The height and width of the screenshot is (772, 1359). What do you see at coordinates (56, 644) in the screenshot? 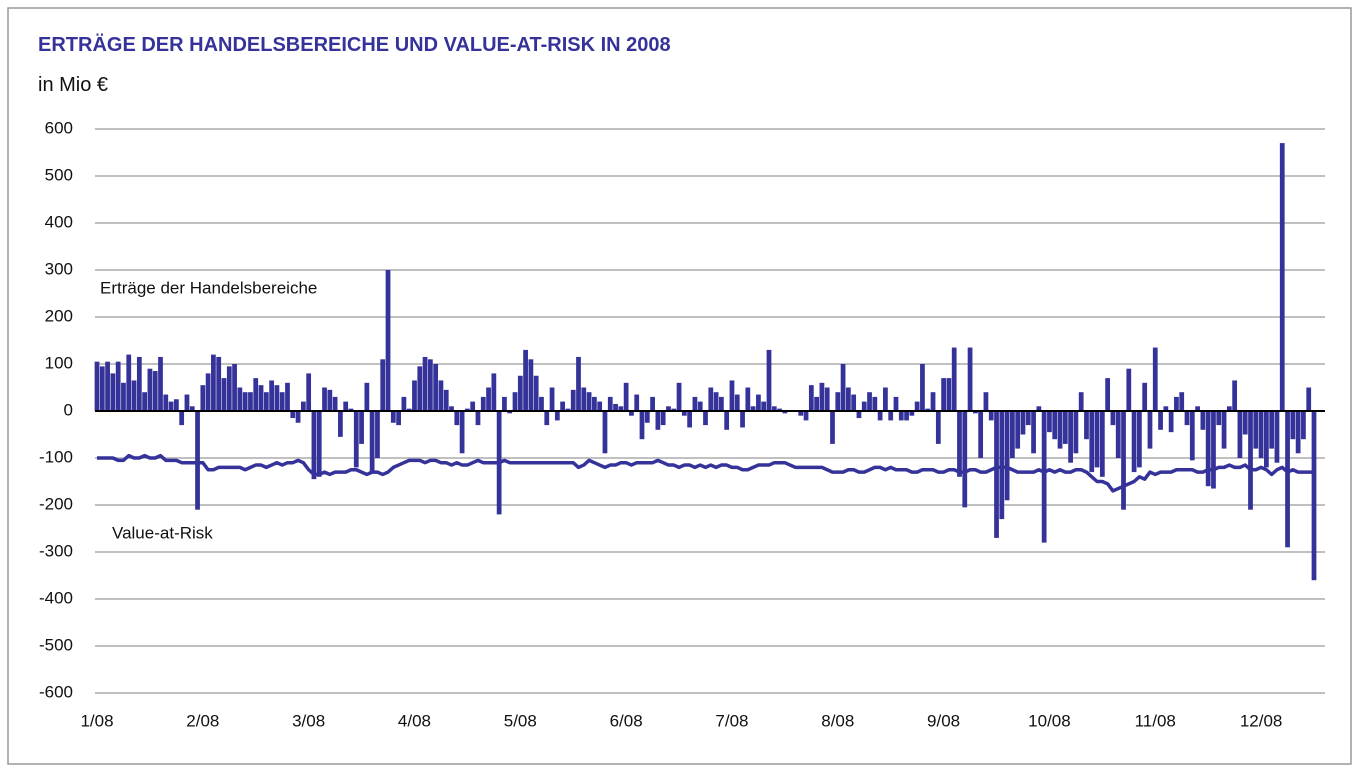
I see `y-tick-label: -500` at bounding box center [56, 644].